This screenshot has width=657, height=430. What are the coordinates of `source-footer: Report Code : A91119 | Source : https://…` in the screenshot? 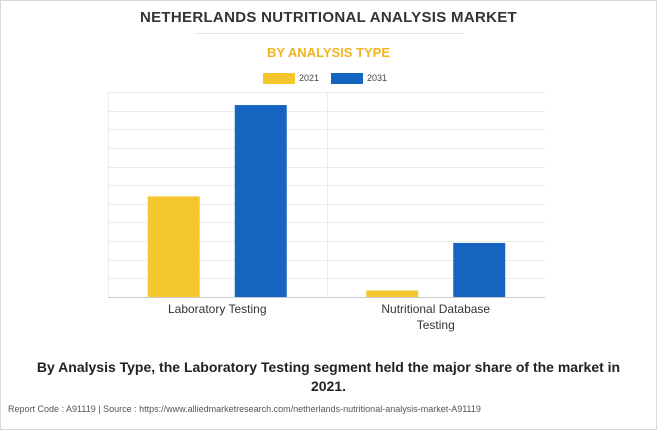 It's located at (244, 409).